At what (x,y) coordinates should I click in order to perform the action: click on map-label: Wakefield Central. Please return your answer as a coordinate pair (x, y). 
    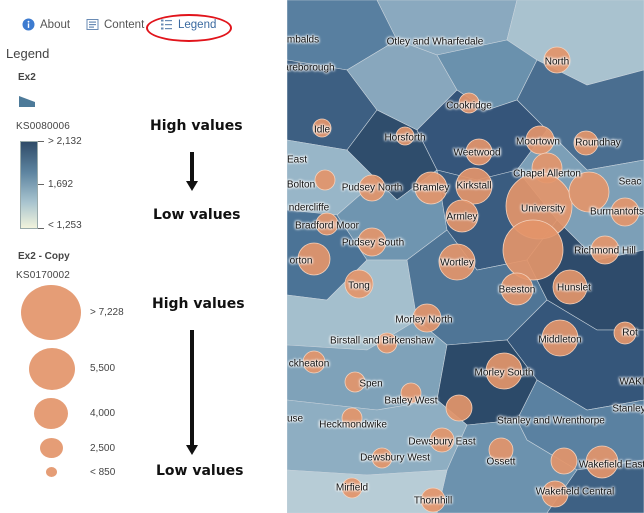
    Looking at the image, I should click on (575, 492).